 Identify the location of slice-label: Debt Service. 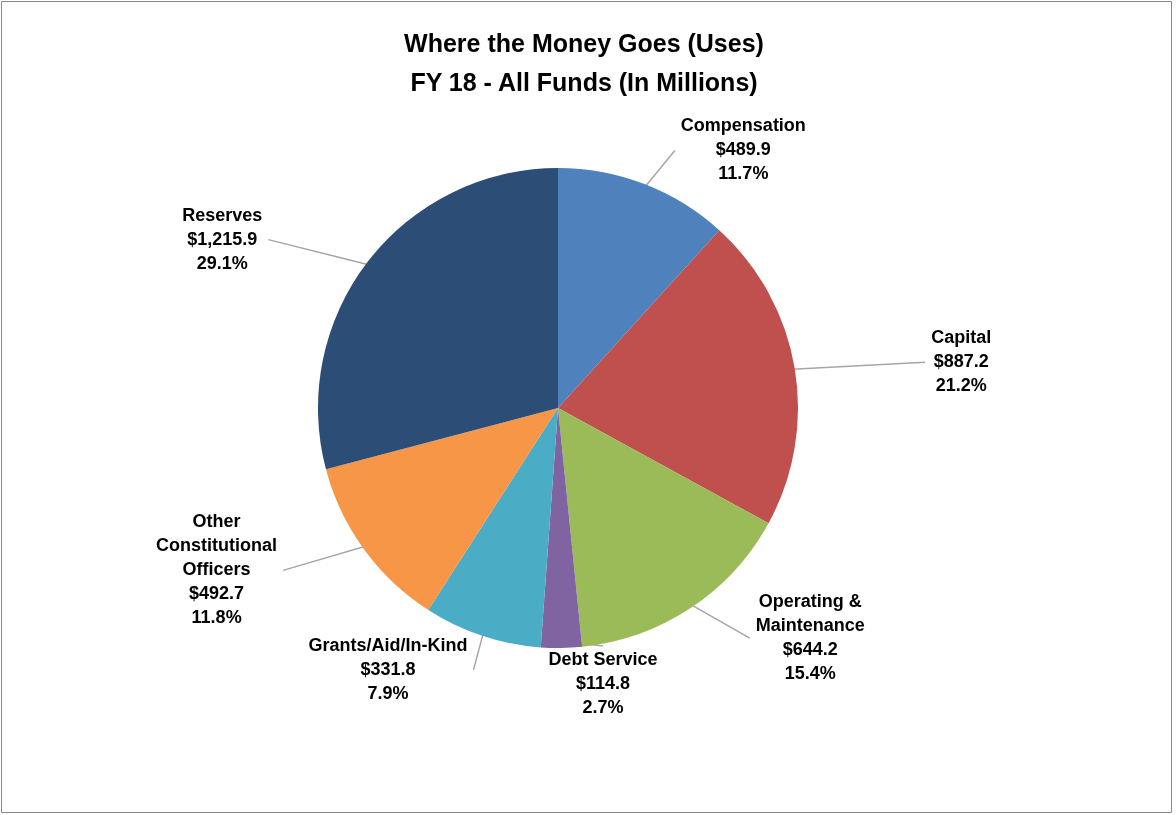
(603, 658).